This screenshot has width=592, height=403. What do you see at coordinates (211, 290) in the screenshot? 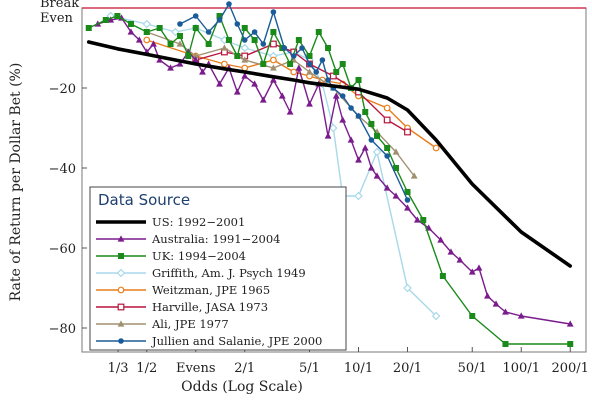
I see `legend-label-weitzman-jpe-1965: Weitzman, JPE 1965` at bounding box center [211, 290].